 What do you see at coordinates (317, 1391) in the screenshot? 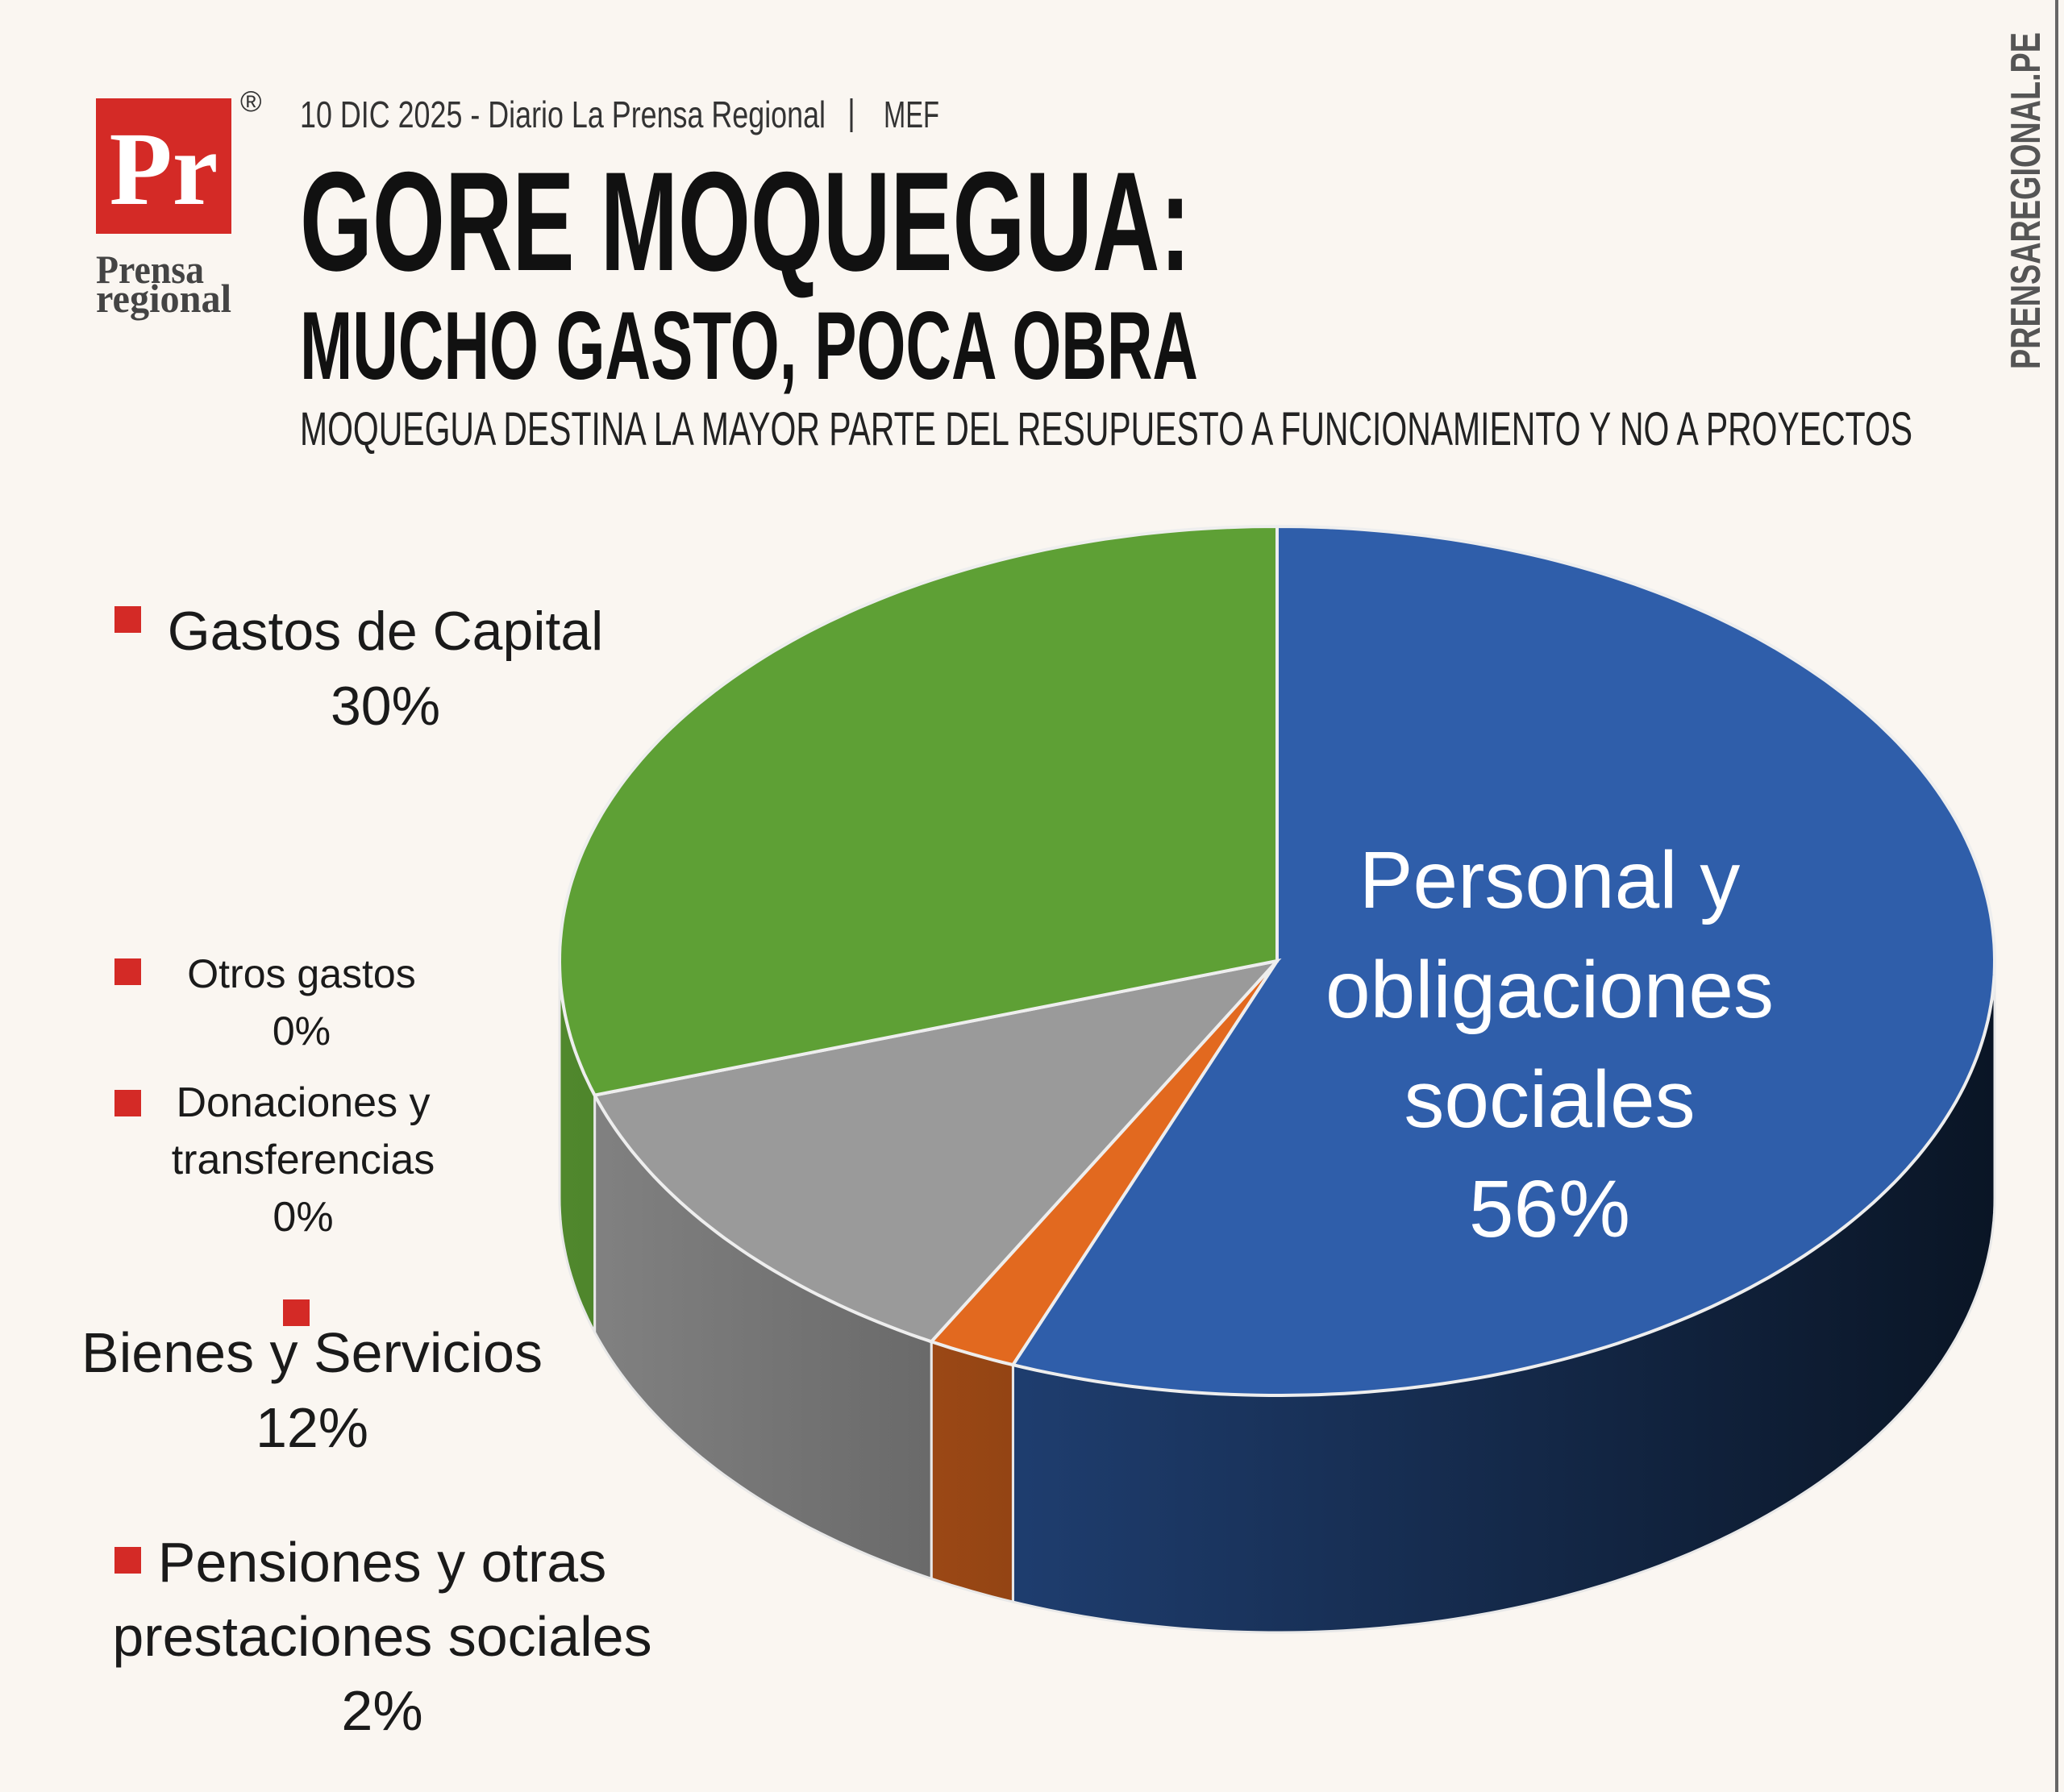
I see `slice-label: Bienes y Servicios 12%` at bounding box center [317, 1391].